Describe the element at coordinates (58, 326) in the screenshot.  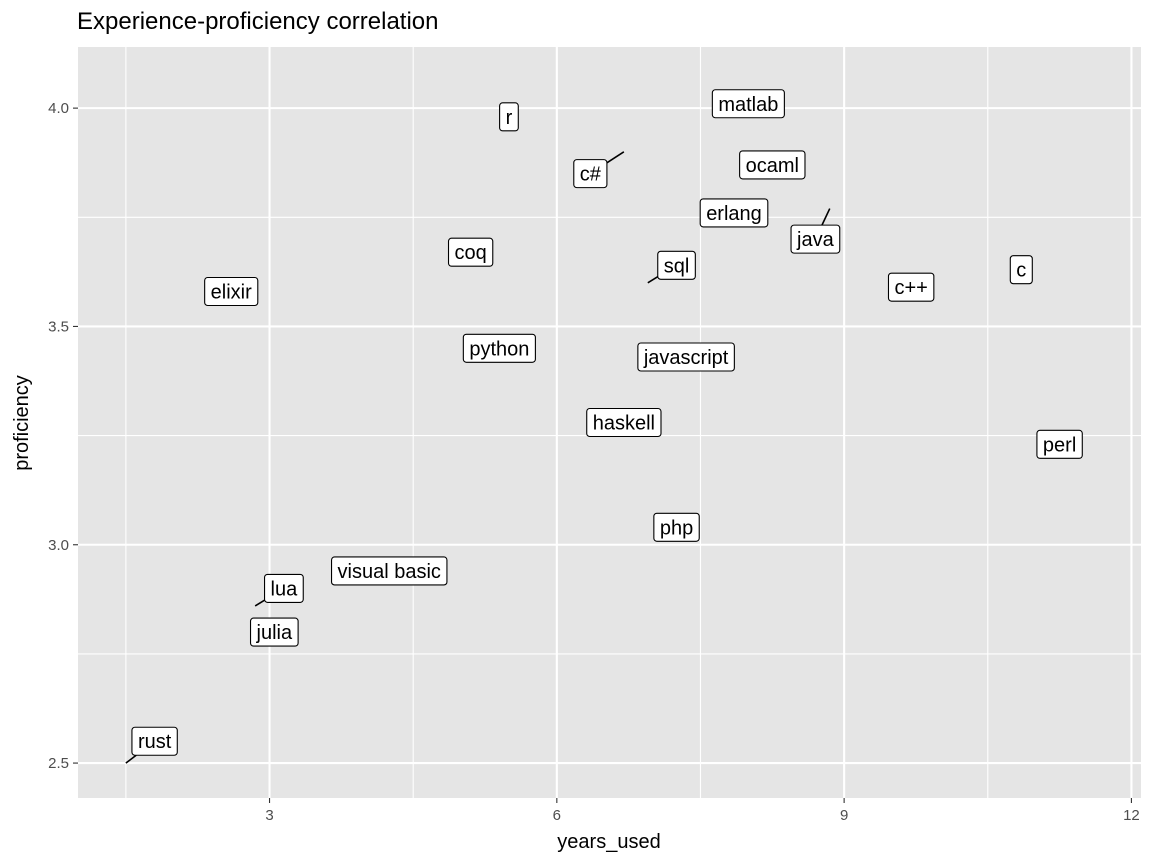
I see `y-tick-label: 3.5` at that location.